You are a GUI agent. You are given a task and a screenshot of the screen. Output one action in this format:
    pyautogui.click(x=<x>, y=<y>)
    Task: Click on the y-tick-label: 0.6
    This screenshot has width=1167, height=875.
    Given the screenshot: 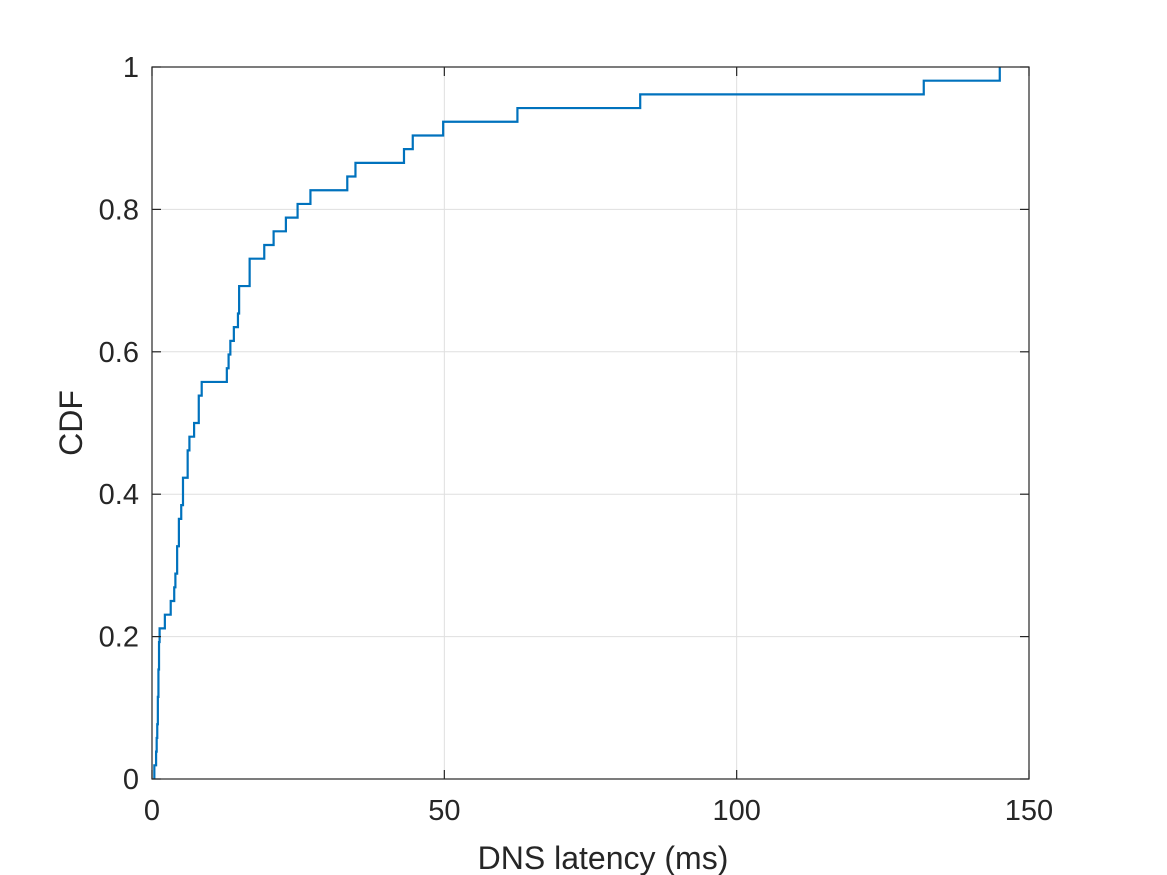 What is the action you would take?
    pyautogui.click(x=119, y=353)
    